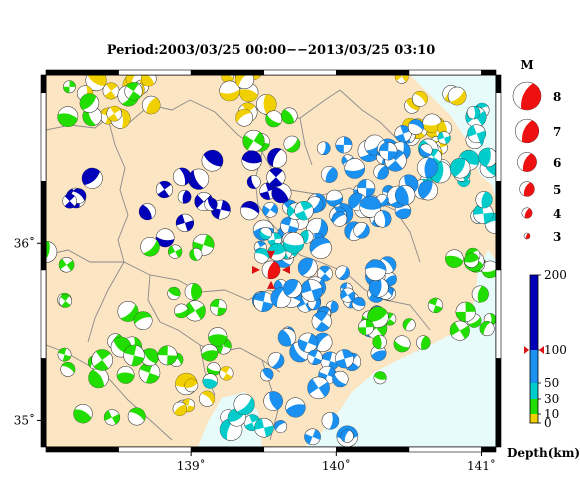 Image resolution: width=580 pixels, height=500 pixels. Describe the element at coordinates (271, 269) in the screenshot. I see `target-event-marker` at that location.